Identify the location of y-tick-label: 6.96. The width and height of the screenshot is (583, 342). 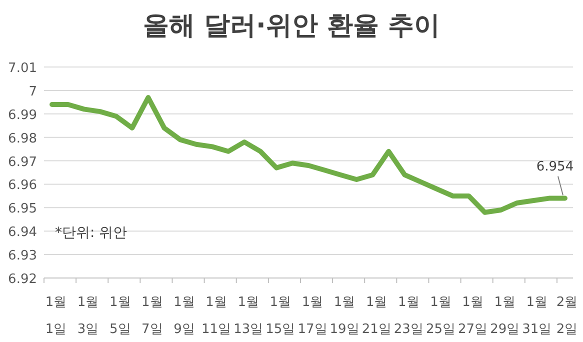
(22, 186).